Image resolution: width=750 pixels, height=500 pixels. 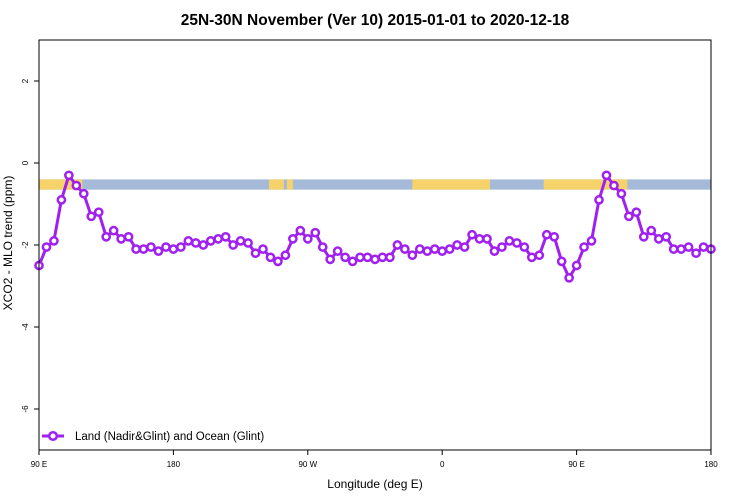 What do you see at coordinates (8, 243) in the screenshot?
I see `y-axis-label: XCO2 - MLO trend (ppm)` at bounding box center [8, 243].